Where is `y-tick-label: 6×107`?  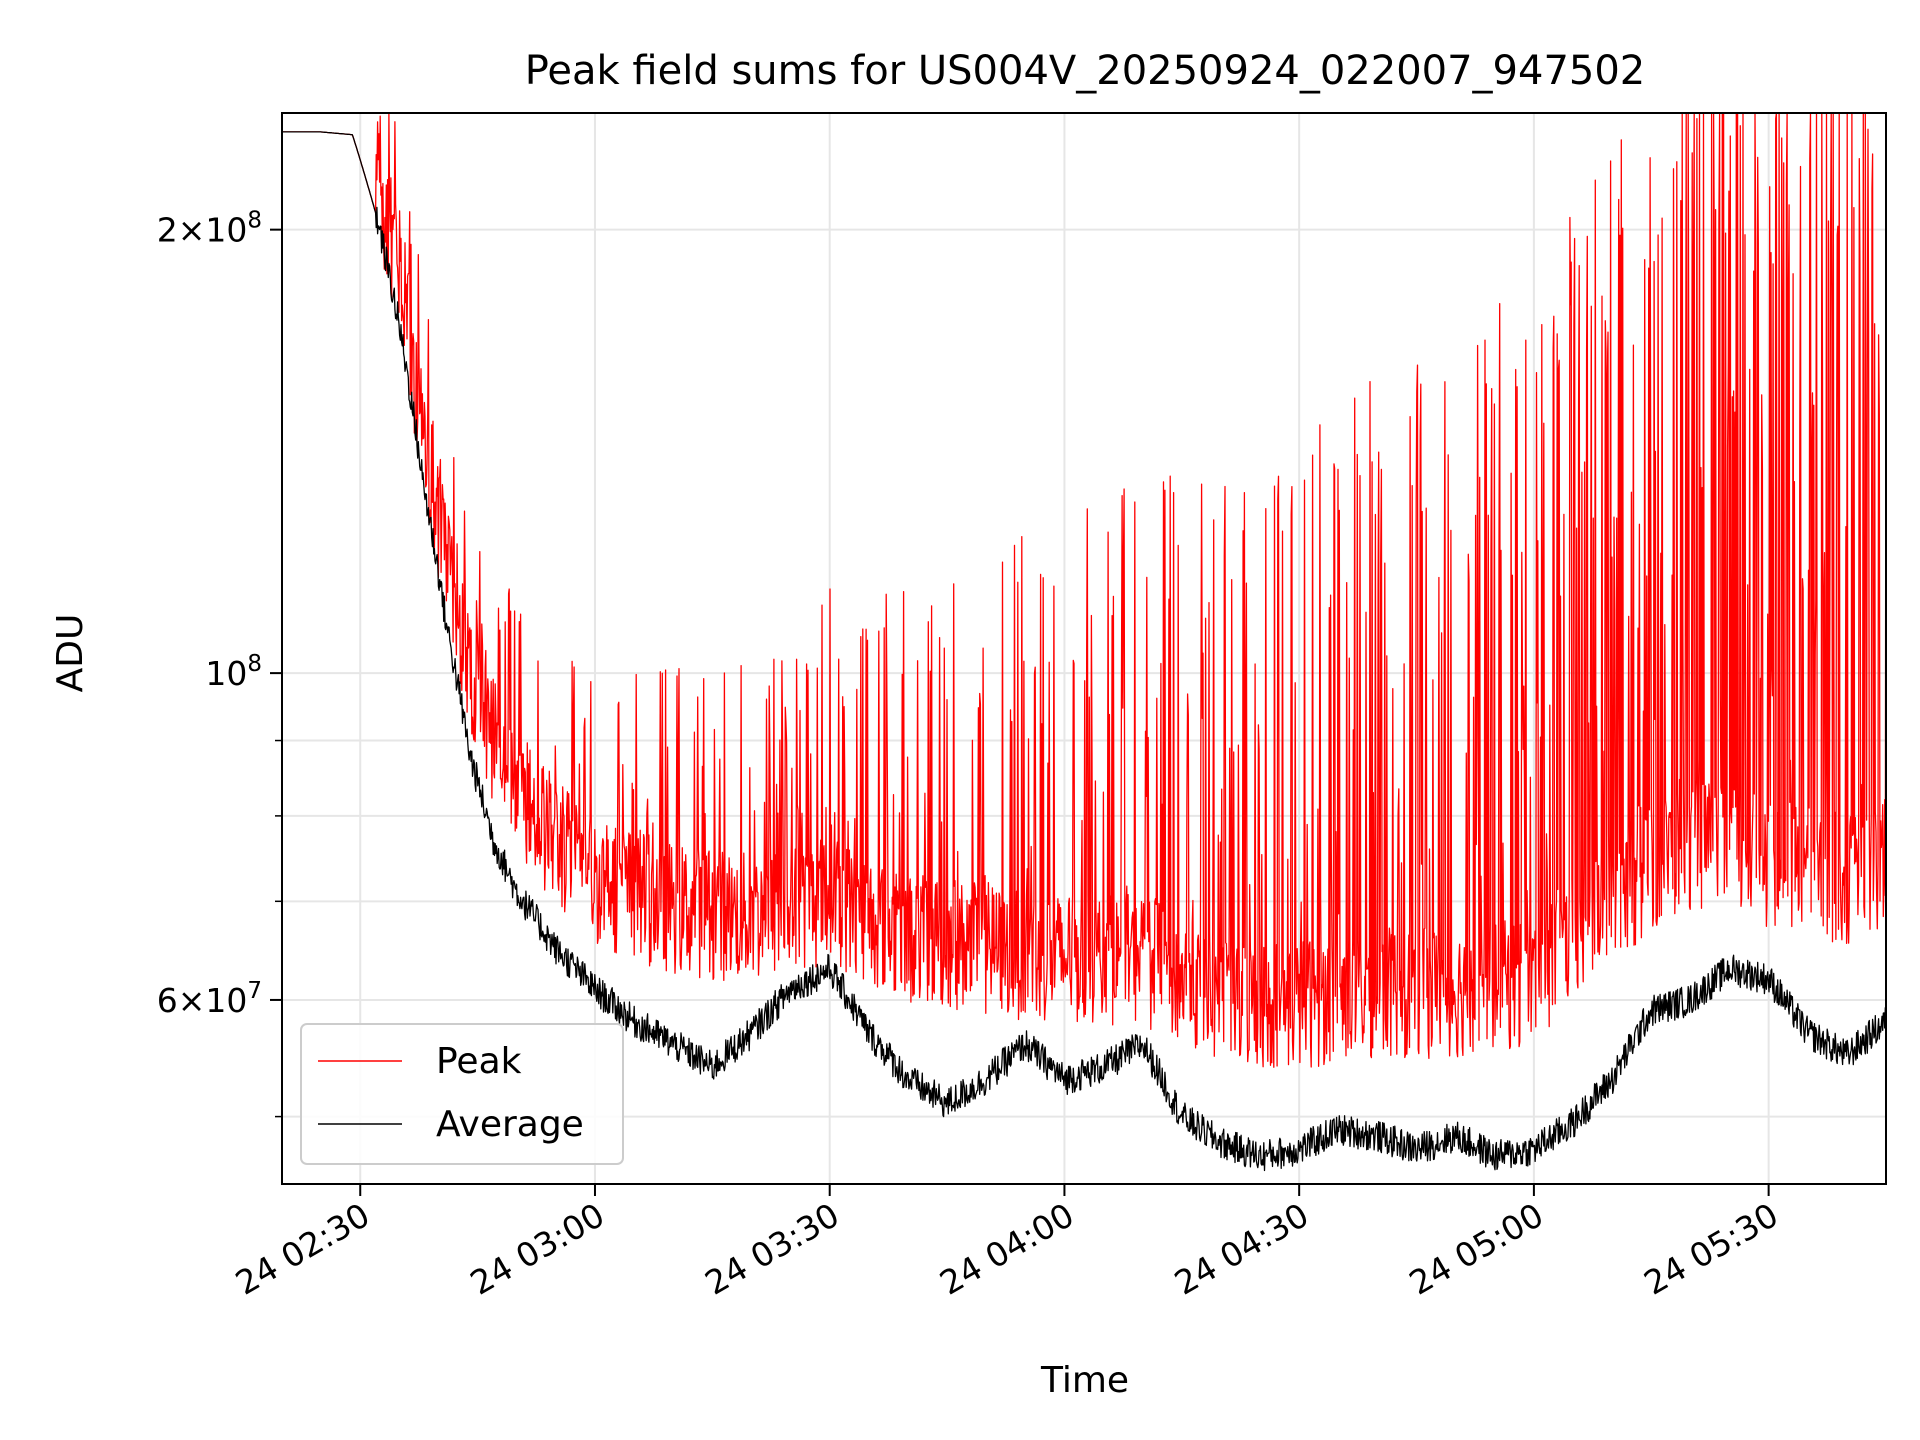 y-tick-label: 6×107 is located at coordinates (209, 999).